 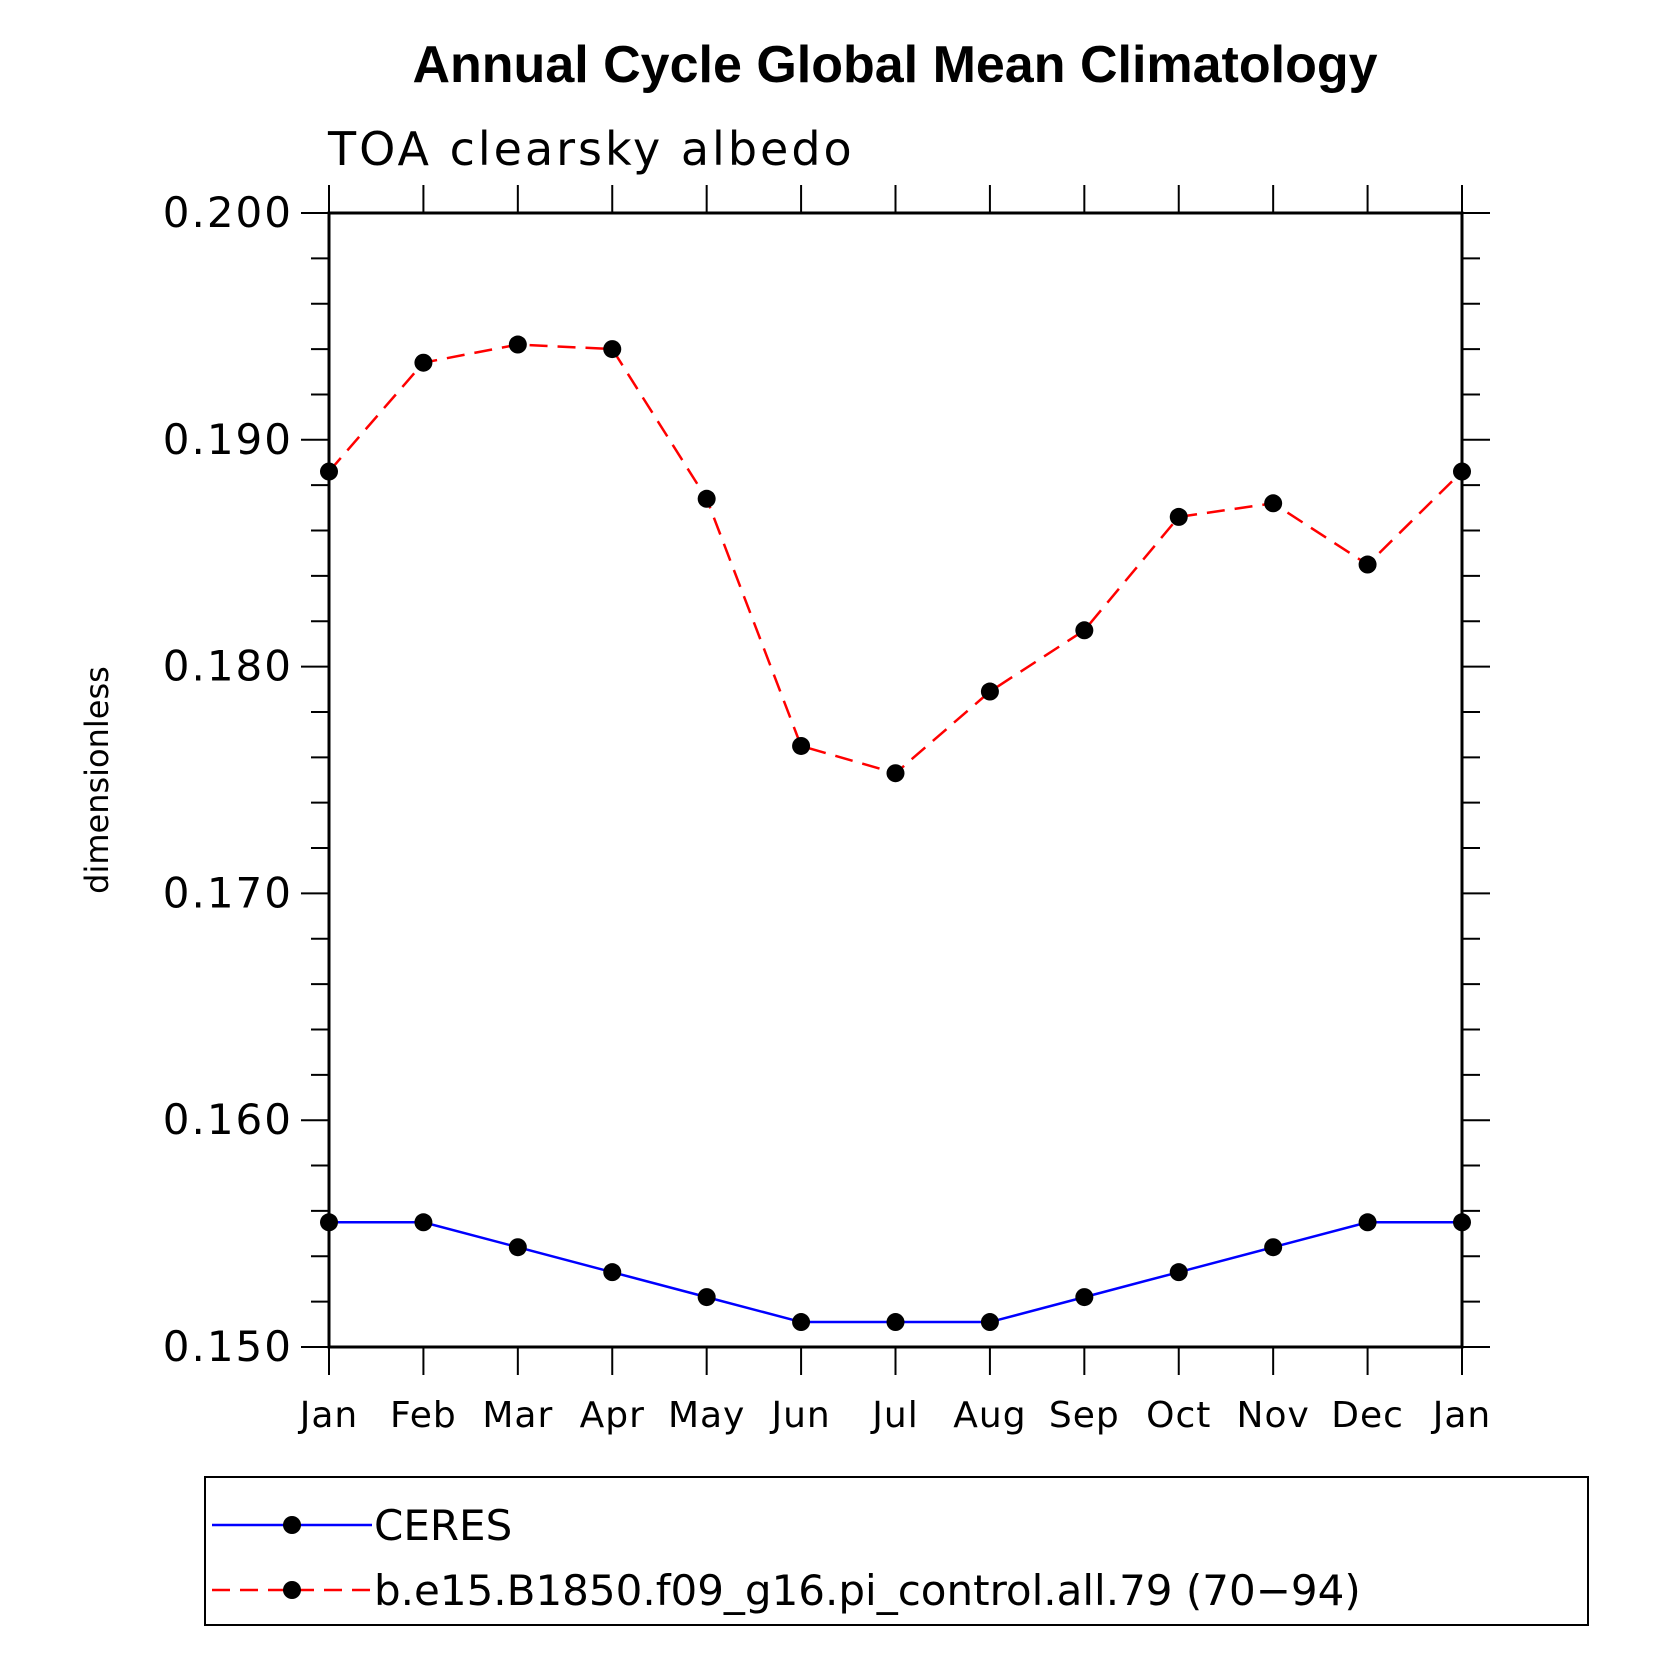 I want to click on y-tick-label: 0.150, so click(x=228, y=1346).